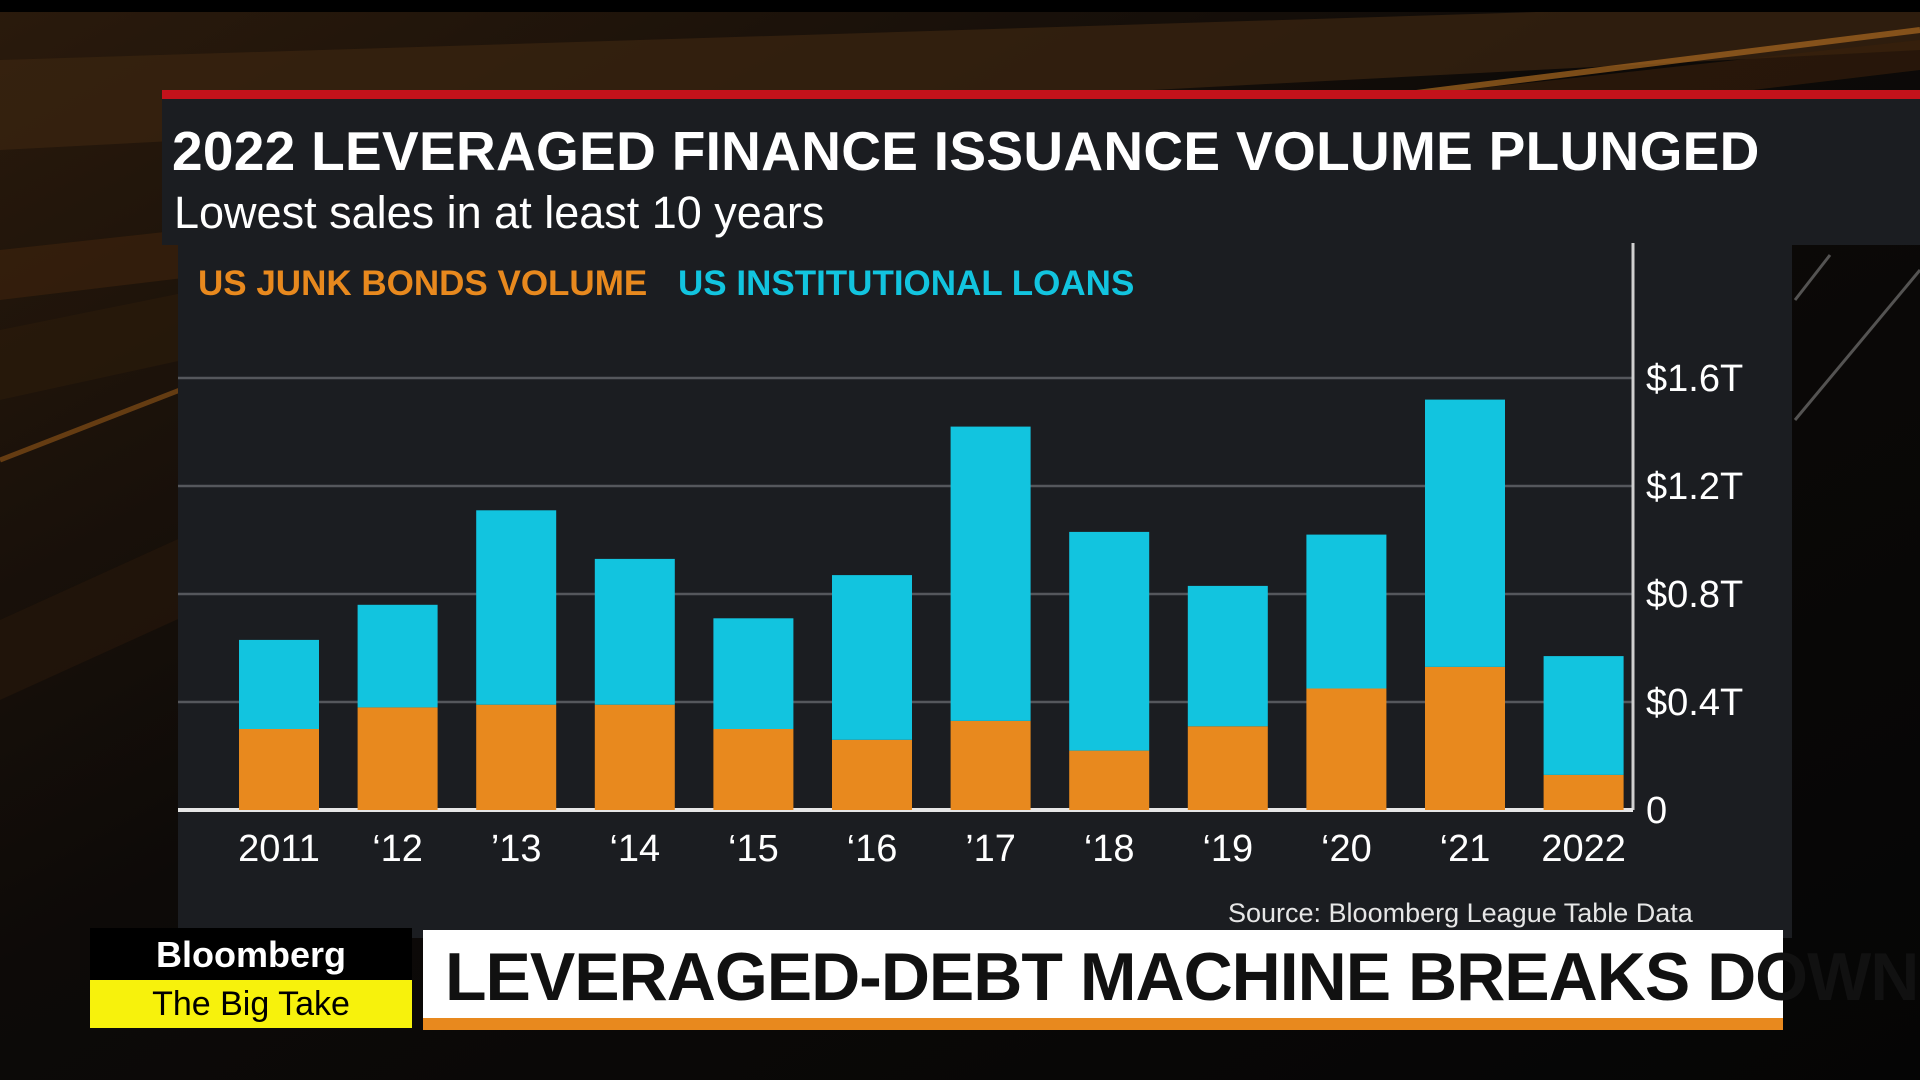 The width and height of the screenshot is (1920, 1080). What do you see at coordinates (251, 1004) in the screenshot?
I see `show-name: The Big Take` at bounding box center [251, 1004].